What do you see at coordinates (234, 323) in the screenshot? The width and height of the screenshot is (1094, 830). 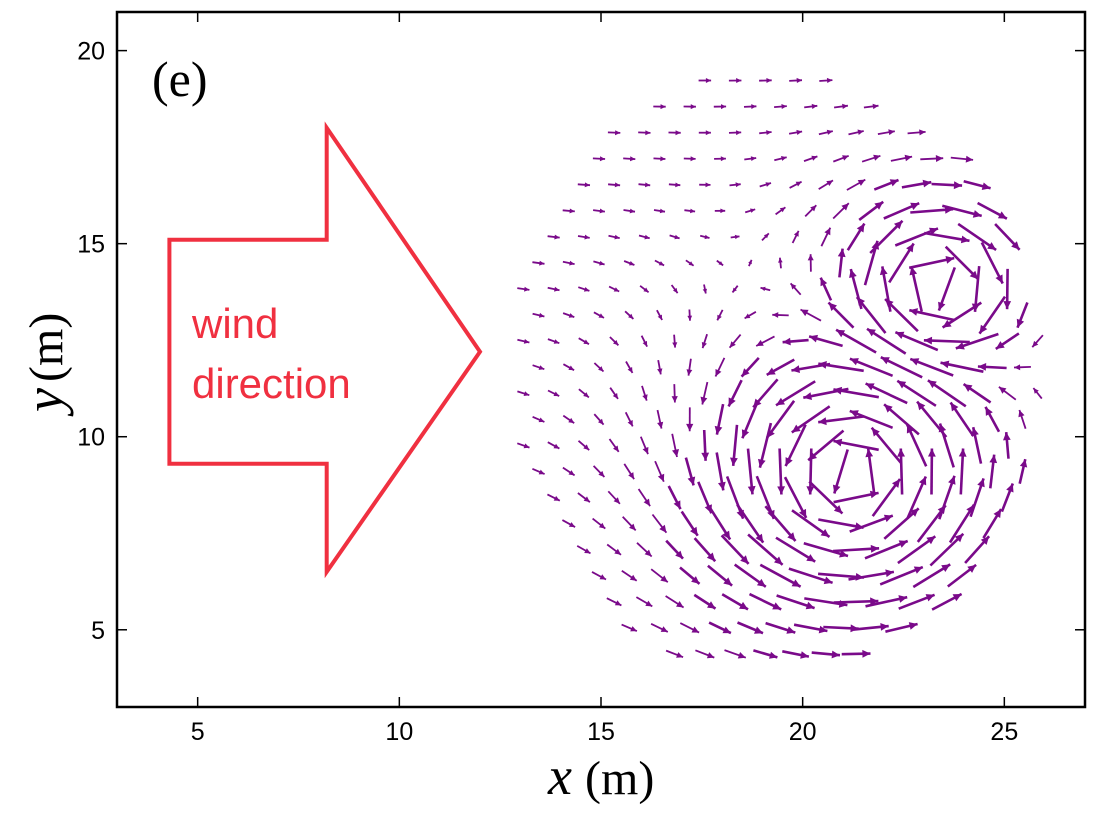 I see `wind-direction-label-line1: wind` at bounding box center [234, 323].